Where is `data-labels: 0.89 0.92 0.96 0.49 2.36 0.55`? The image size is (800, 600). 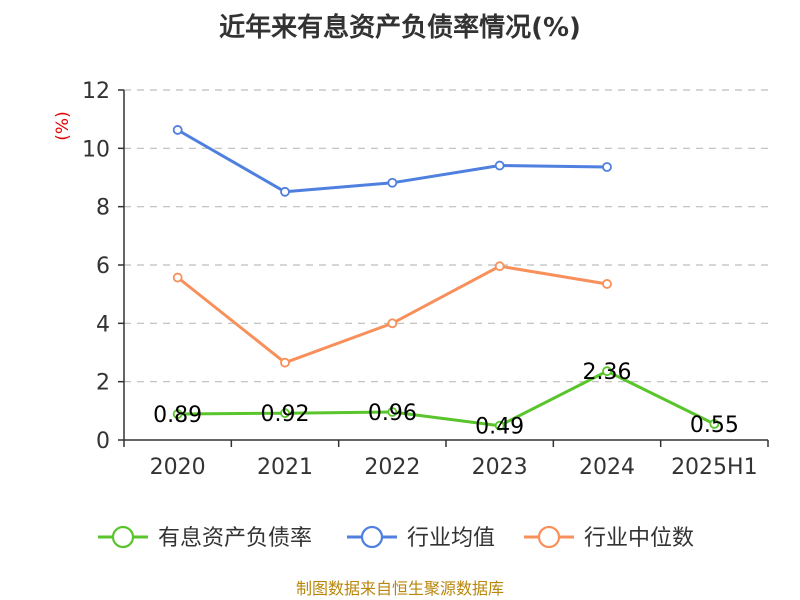 data-labels: 0.89 0.92 0.96 0.49 2.36 0.55 is located at coordinates (446, 400).